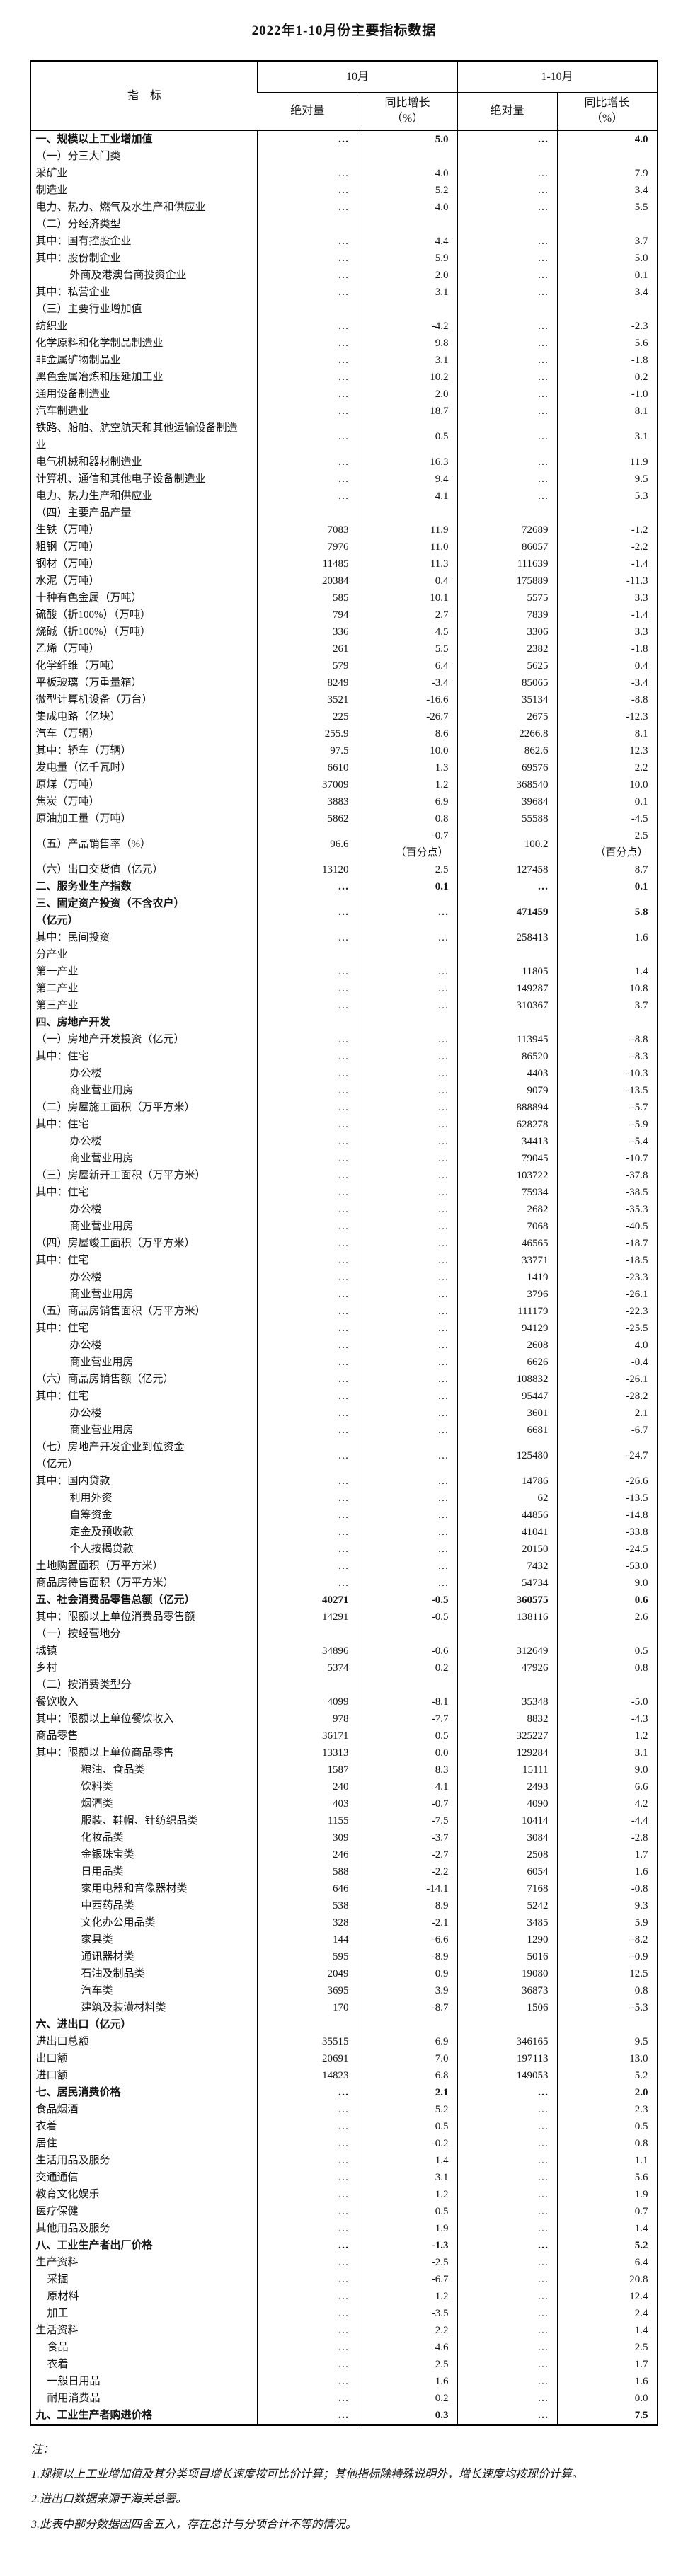  What do you see at coordinates (507, 1244) in the screenshot?
I see `value-cell: 46565` at bounding box center [507, 1244].